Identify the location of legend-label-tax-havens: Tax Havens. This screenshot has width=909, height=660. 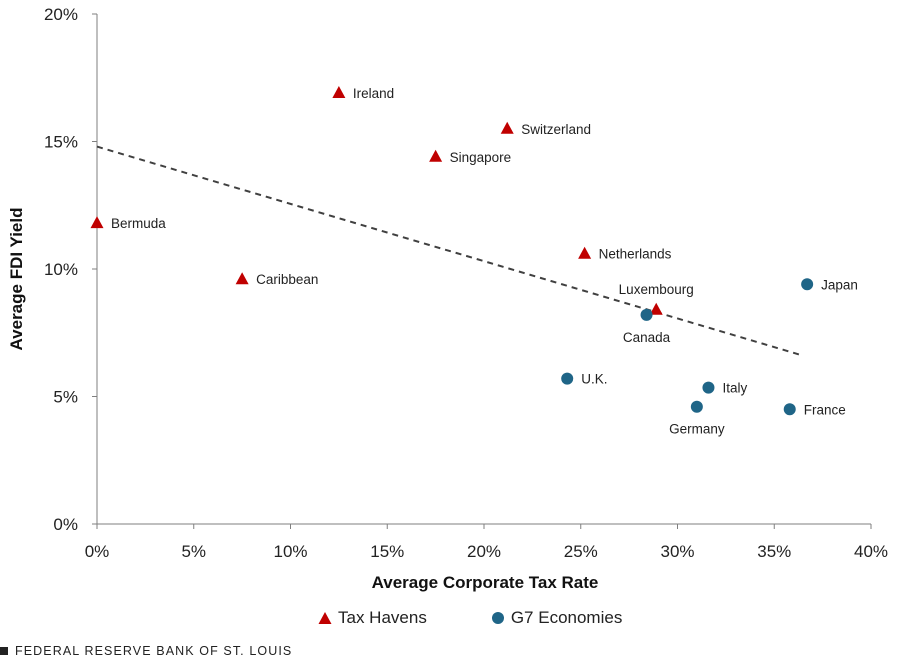
(382, 617).